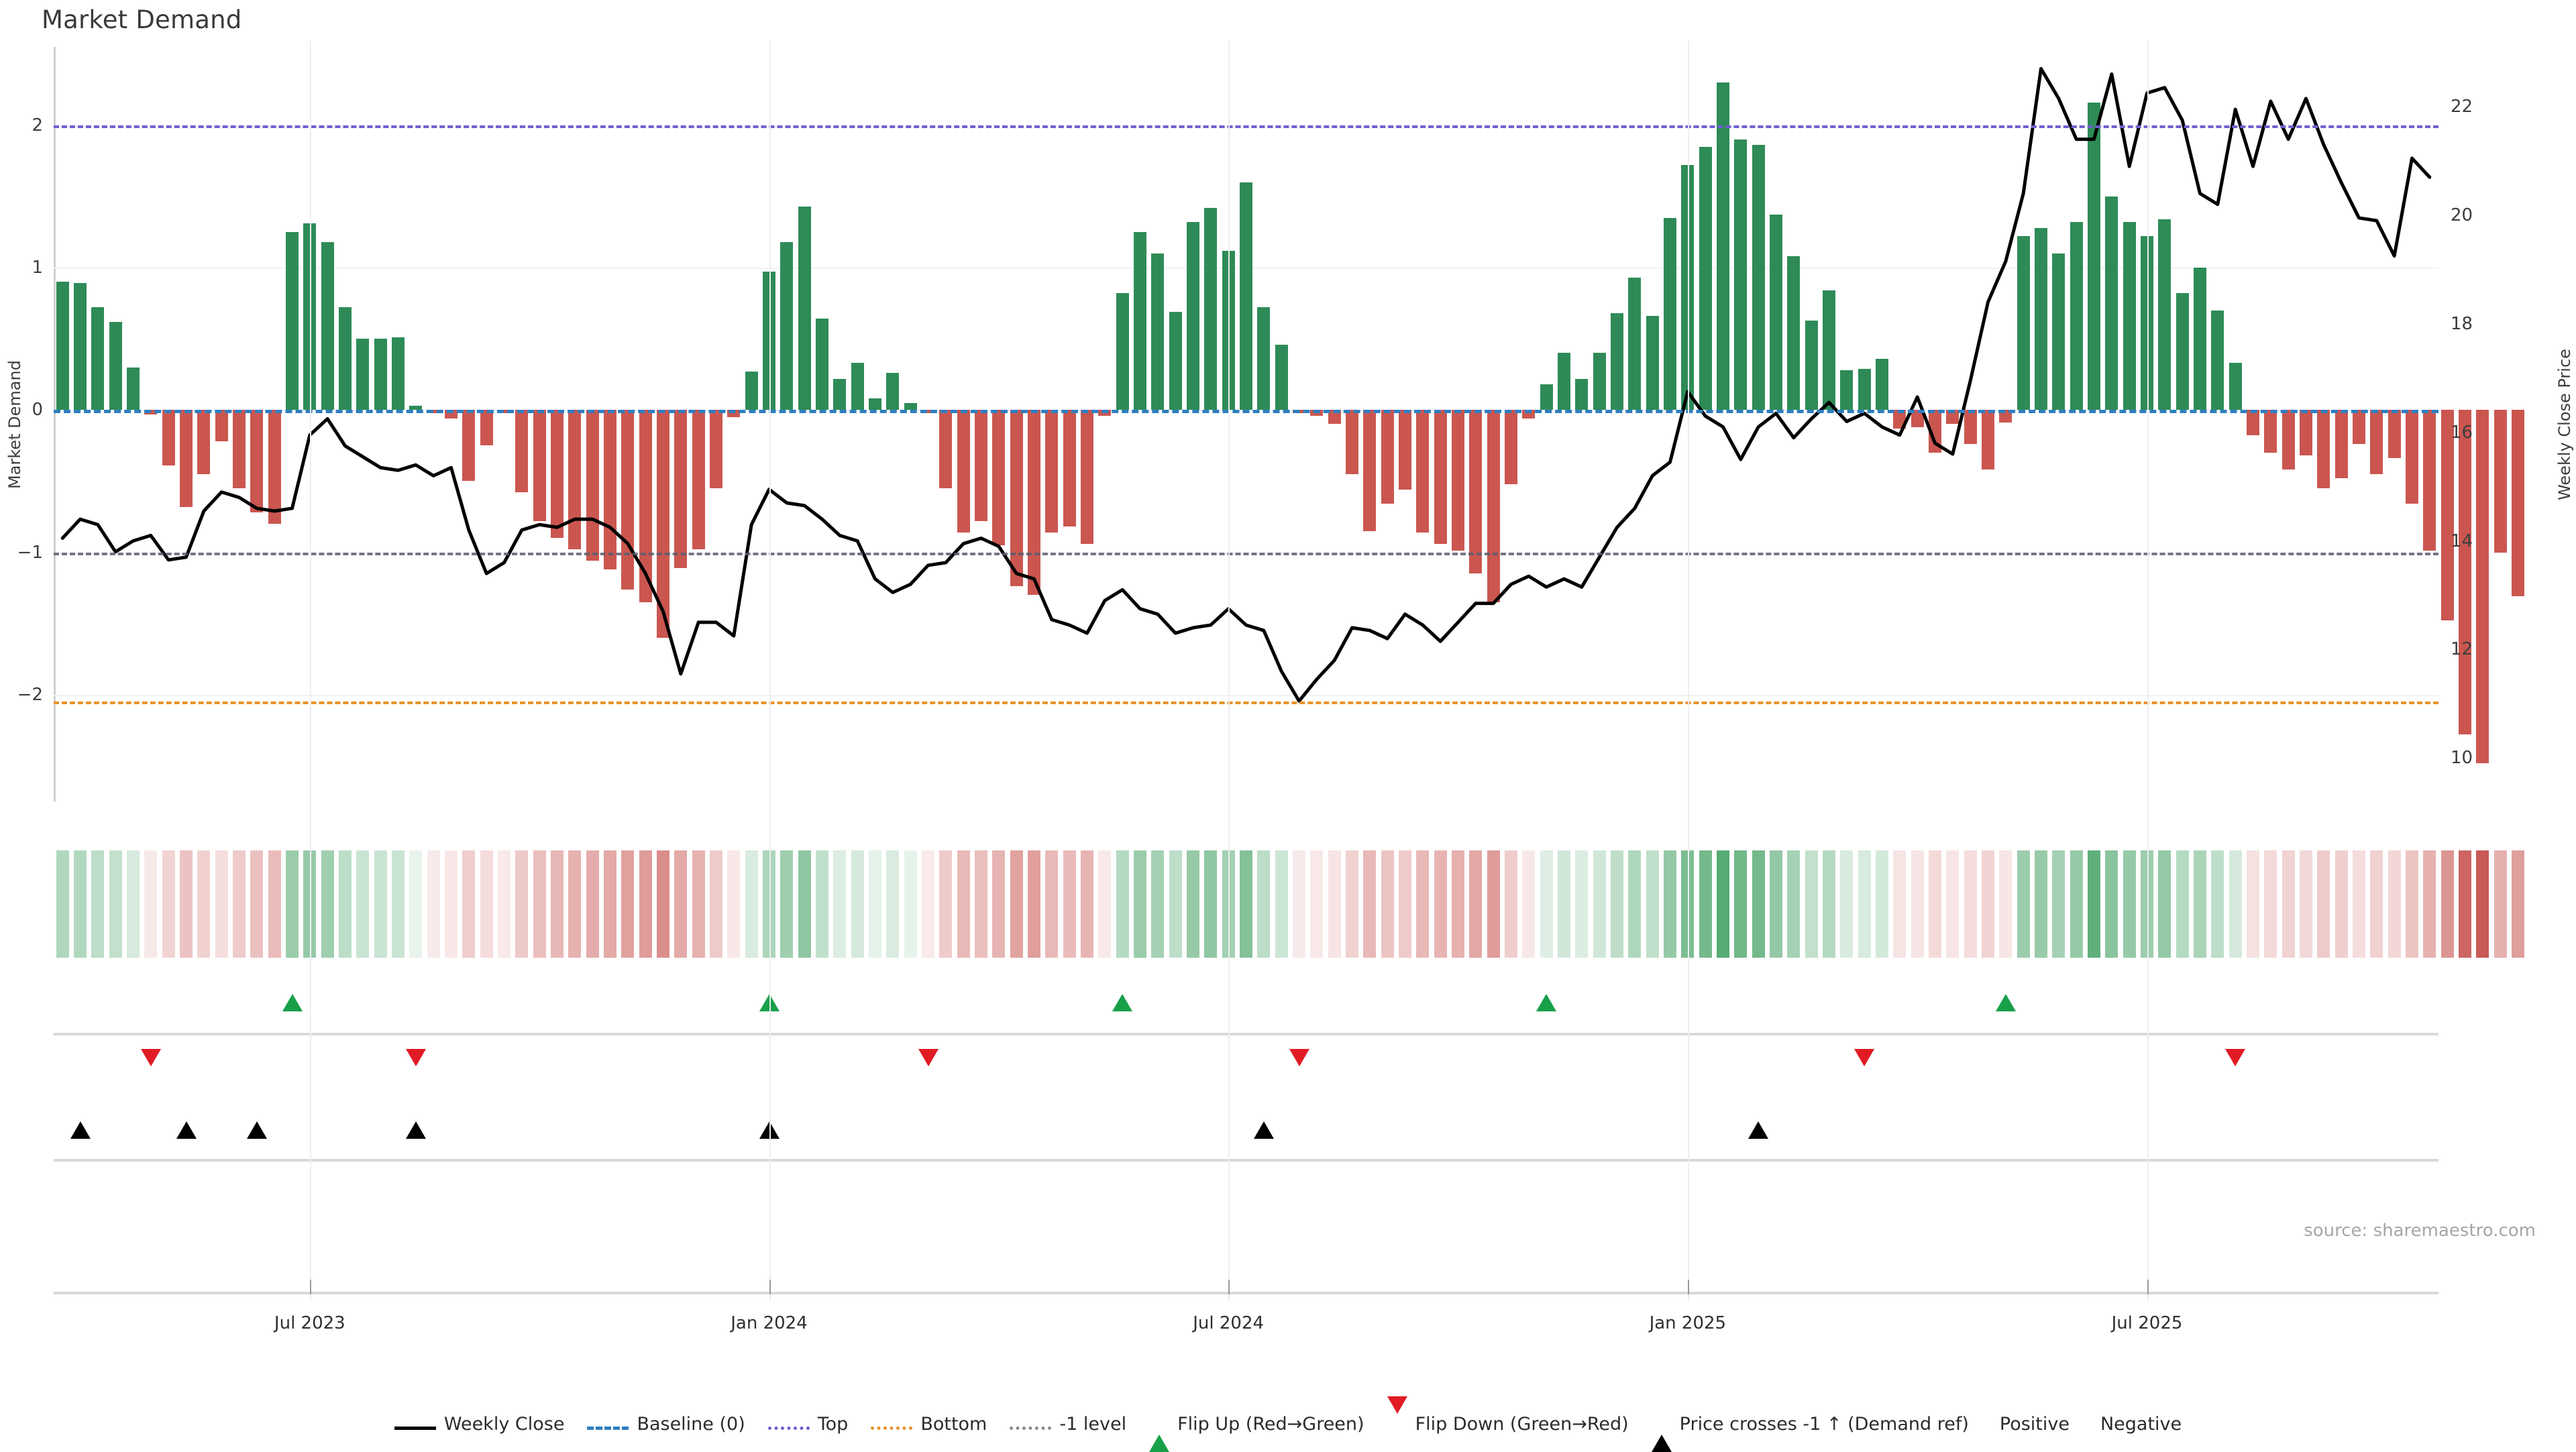 This screenshot has width=2576, height=1452. Describe the element at coordinates (2564, 424) in the screenshot. I see `y-axis-right-label: Weekly Close Price` at that location.